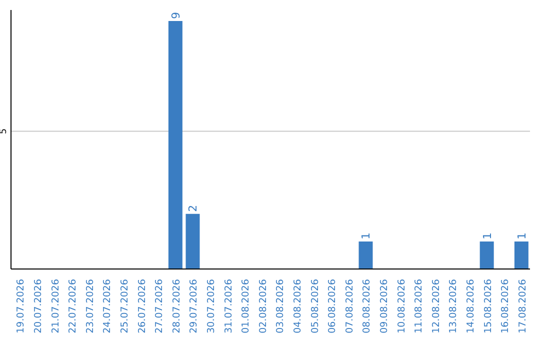  What do you see at coordinates (470, 306) in the screenshot?
I see `x-tick-label: 14.08.2026` at bounding box center [470, 306].